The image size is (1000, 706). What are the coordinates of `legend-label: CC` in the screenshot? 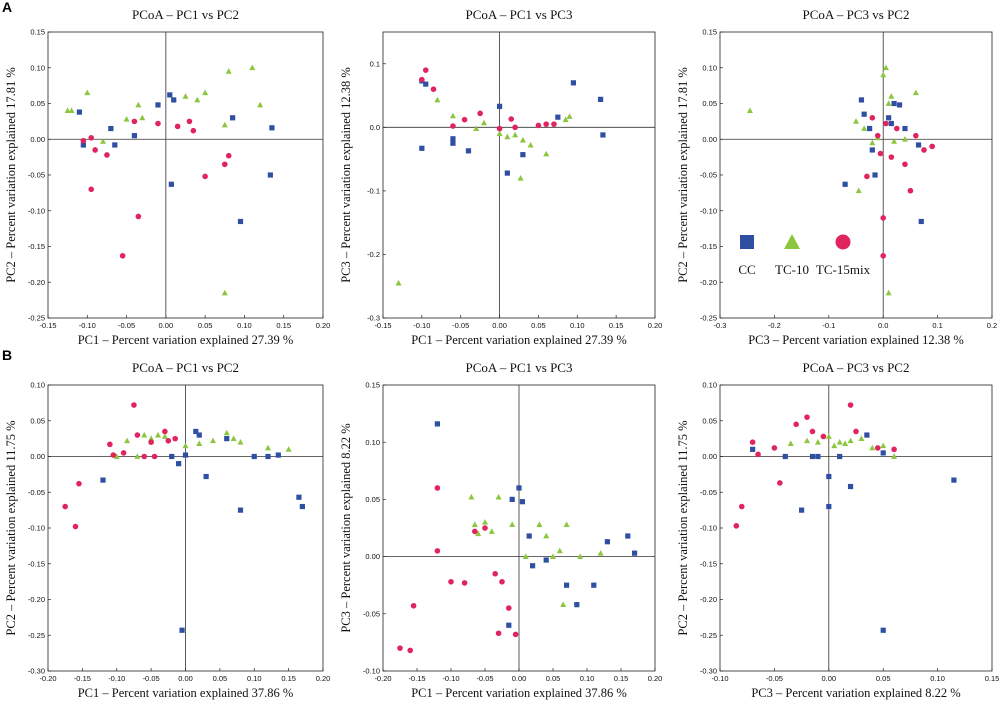 It's located at (746, 269).